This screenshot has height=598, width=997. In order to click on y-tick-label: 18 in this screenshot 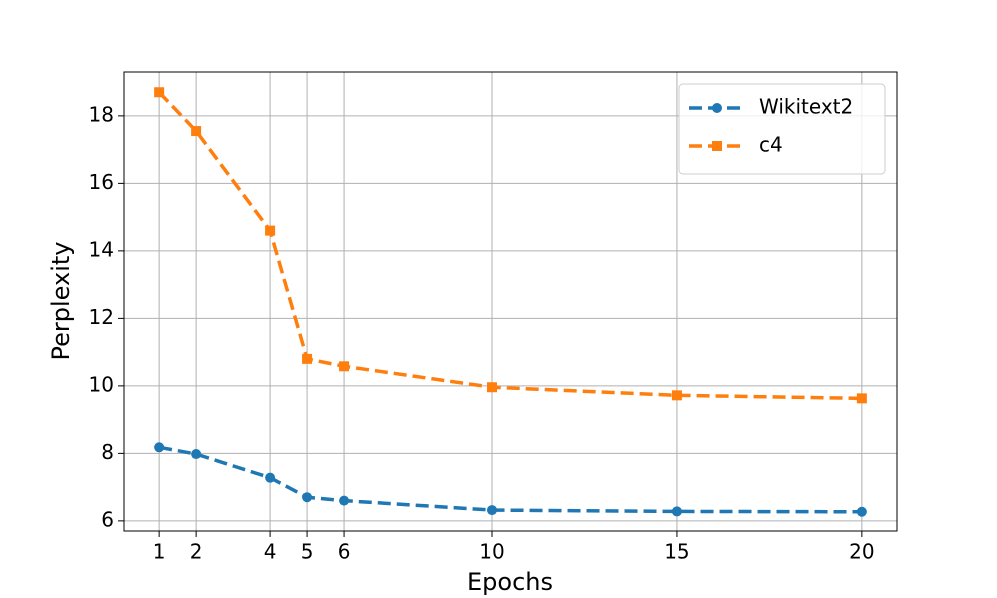, I will do `click(101, 114)`.